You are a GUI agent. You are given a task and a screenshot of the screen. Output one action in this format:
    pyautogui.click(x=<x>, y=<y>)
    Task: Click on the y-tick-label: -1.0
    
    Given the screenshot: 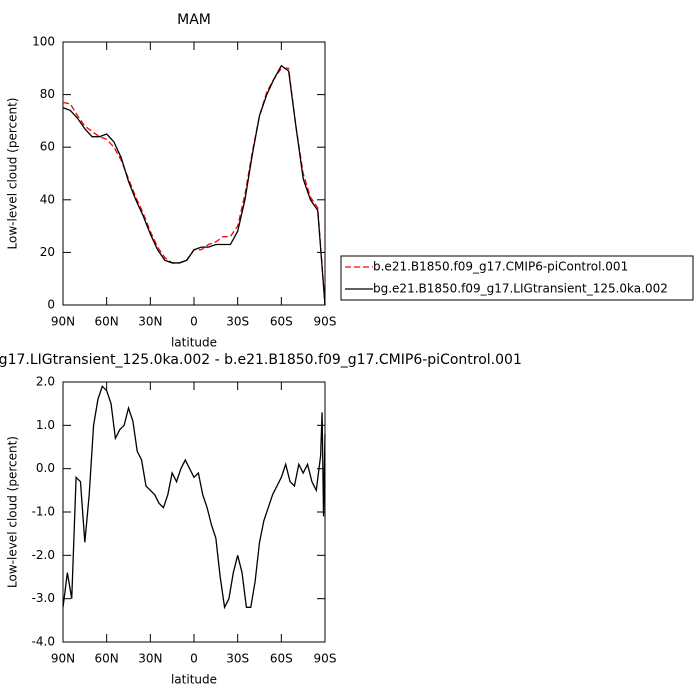 What is the action you would take?
    pyautogui.click(x=43, y=512)
    